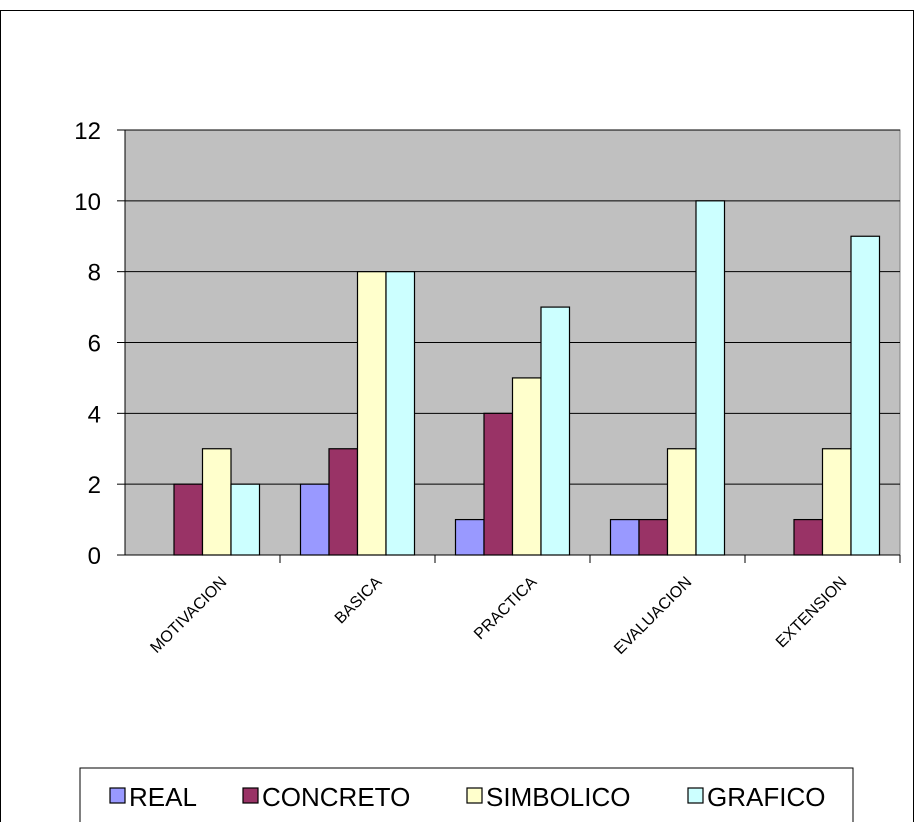  I want to click on bar-concreto-extension, so click(808, 537).